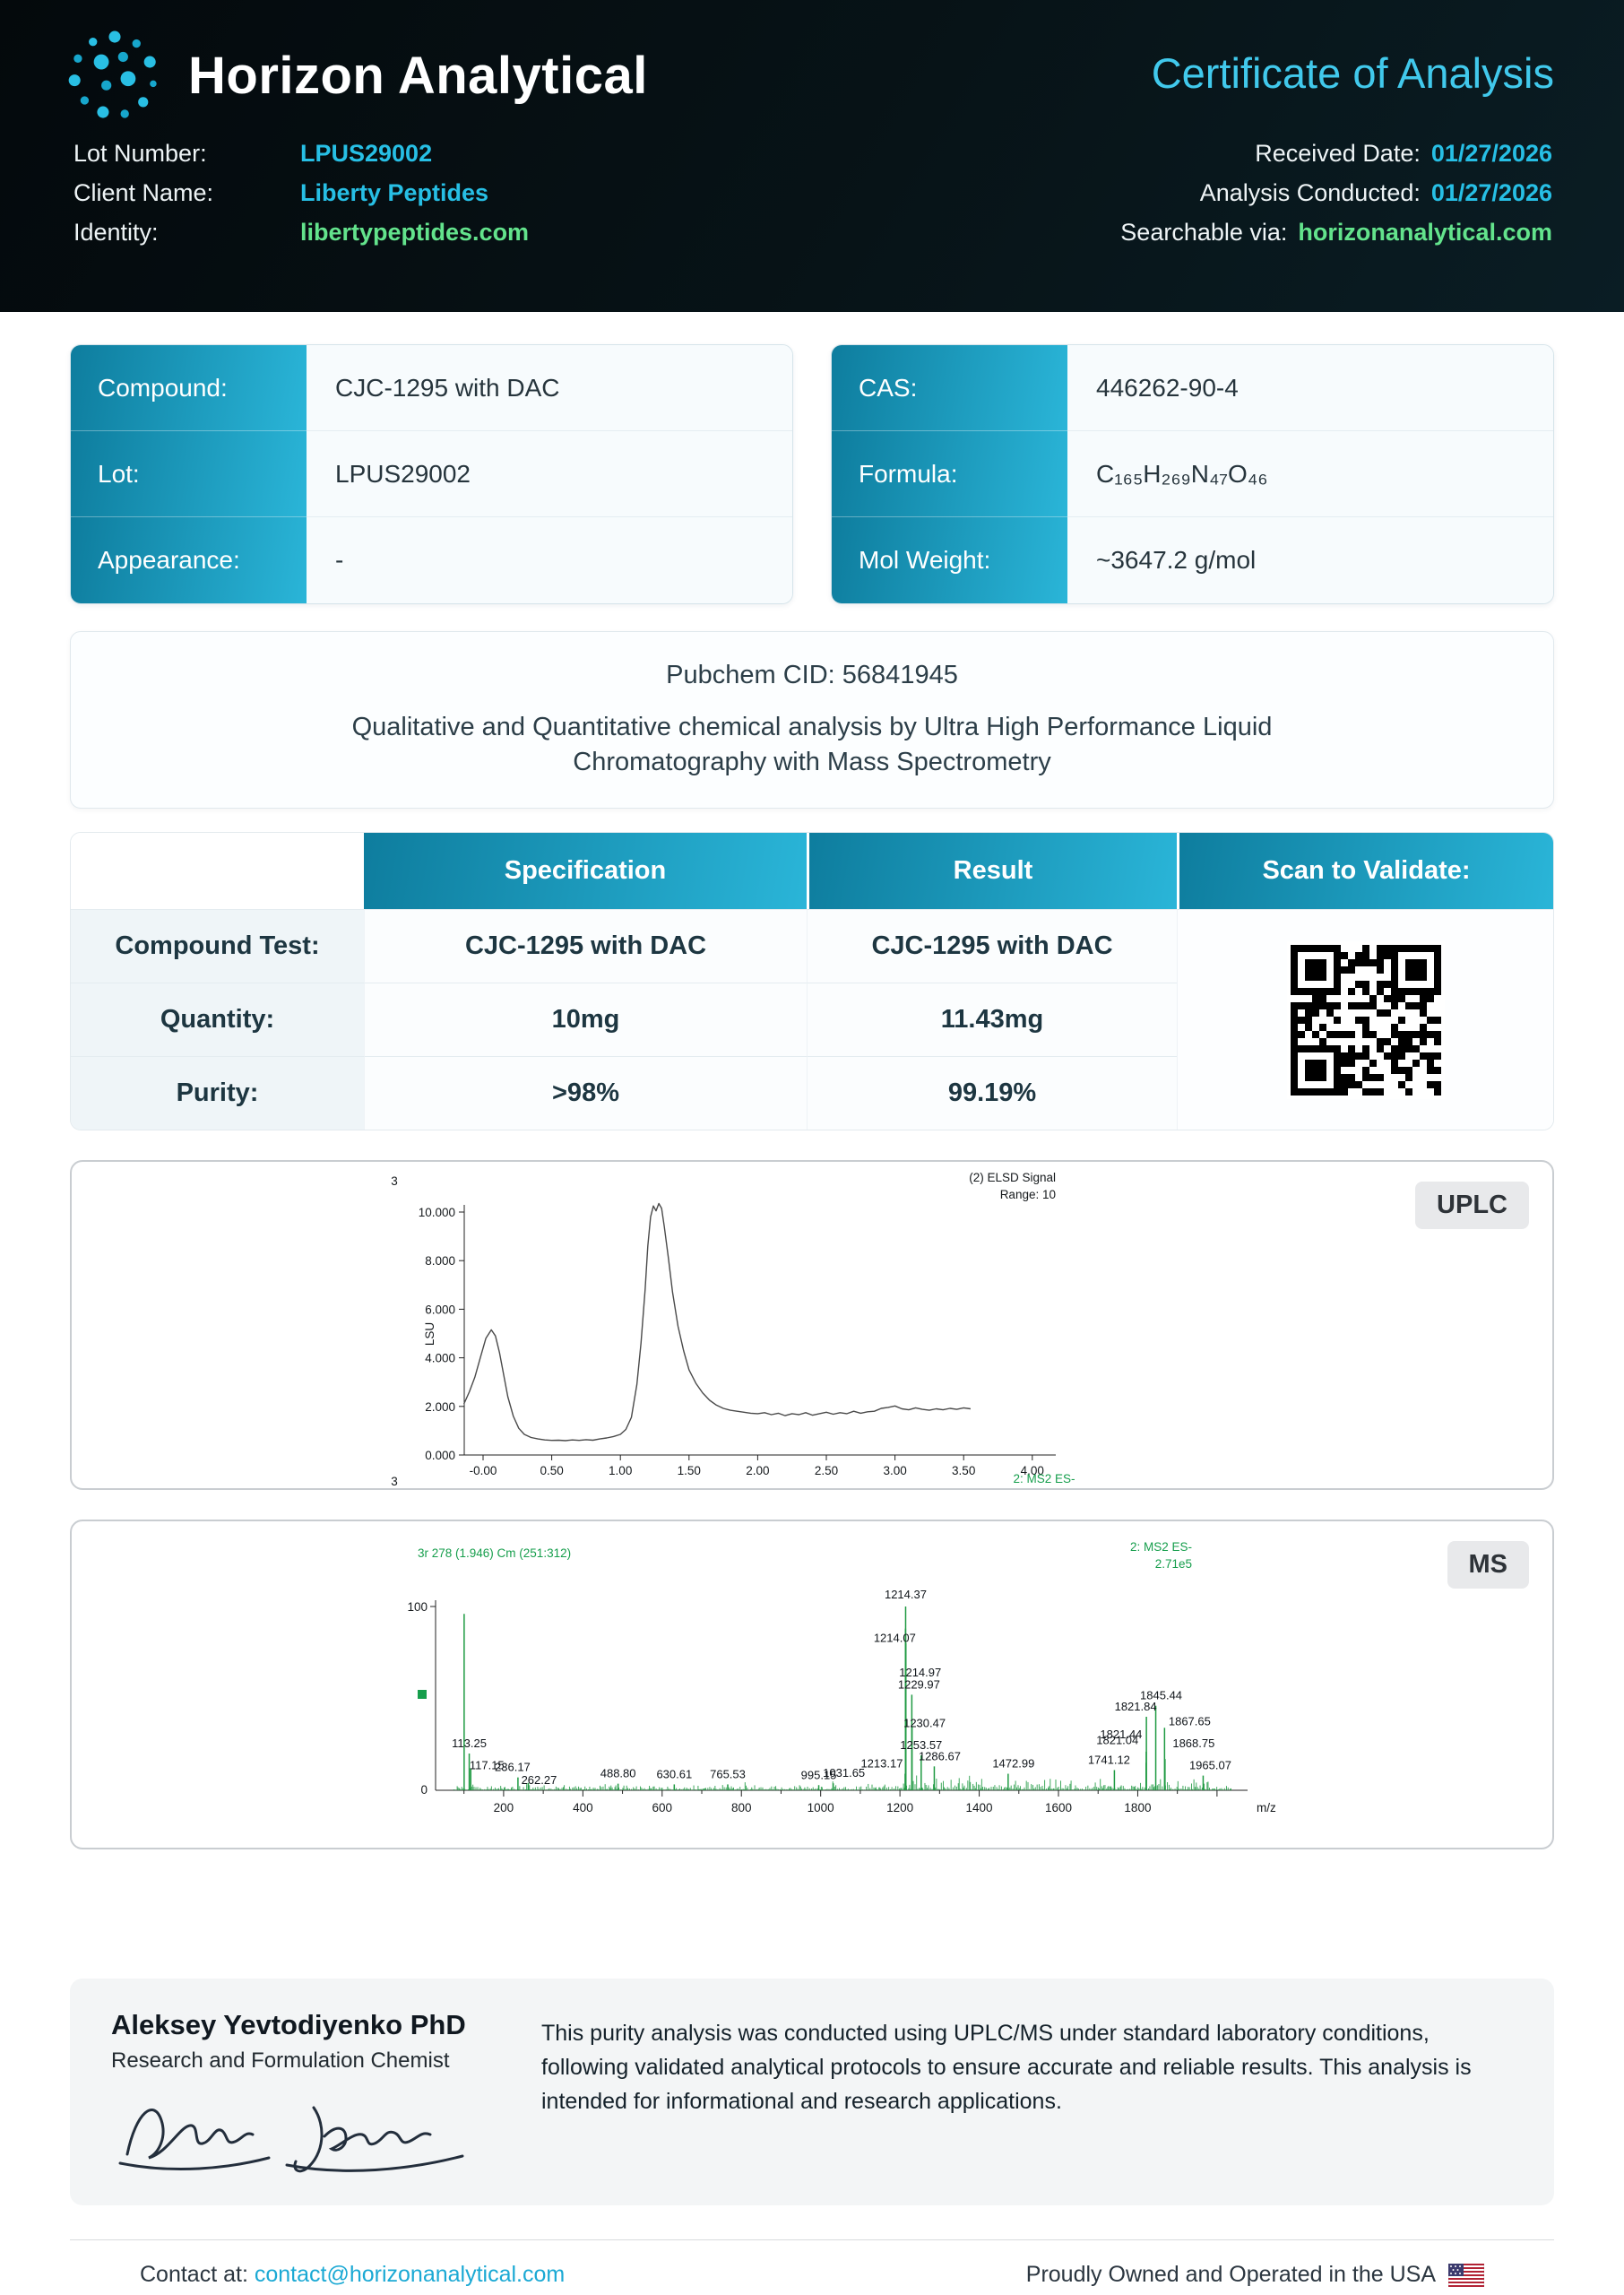 This screenshot has width=1624, height=2295. What do you see at coordinates (440, 1309) in the screenshot?
I see `svg-text: 6.000` at bounding box center [440, 1309].